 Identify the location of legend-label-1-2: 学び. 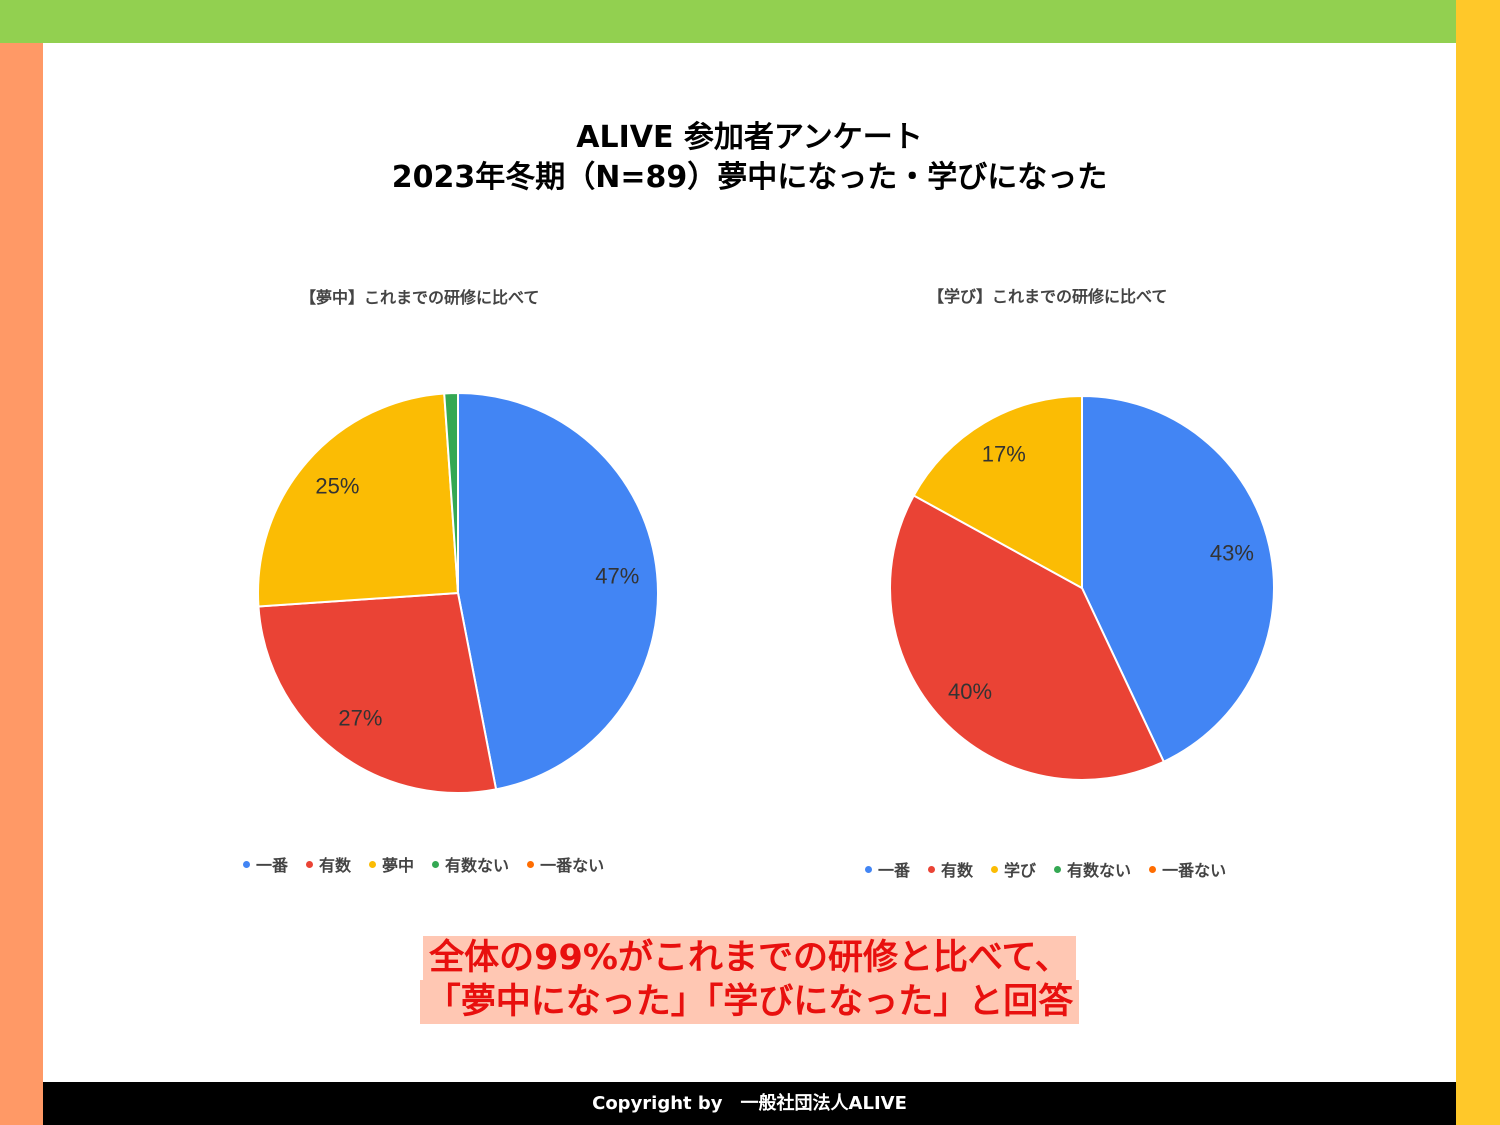
(1020, 870).